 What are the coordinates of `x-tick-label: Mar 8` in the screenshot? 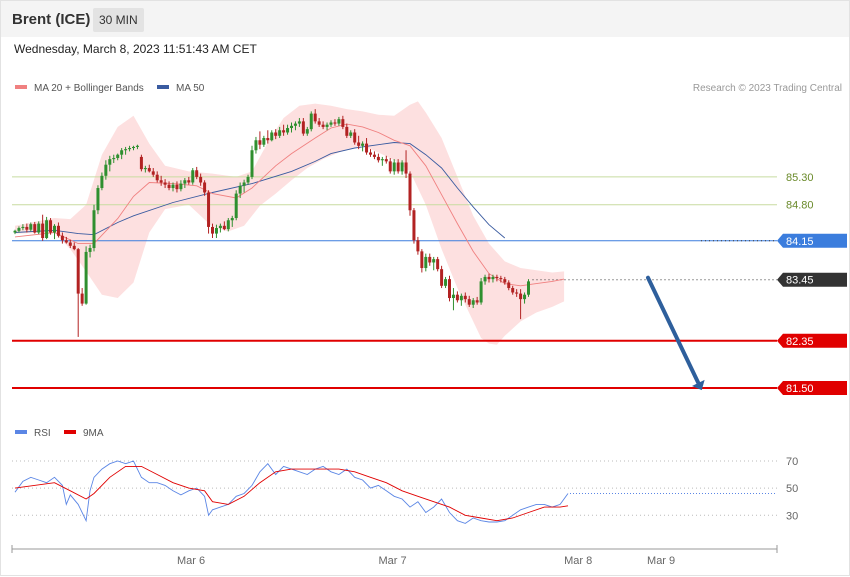 It's located at (578, 561).